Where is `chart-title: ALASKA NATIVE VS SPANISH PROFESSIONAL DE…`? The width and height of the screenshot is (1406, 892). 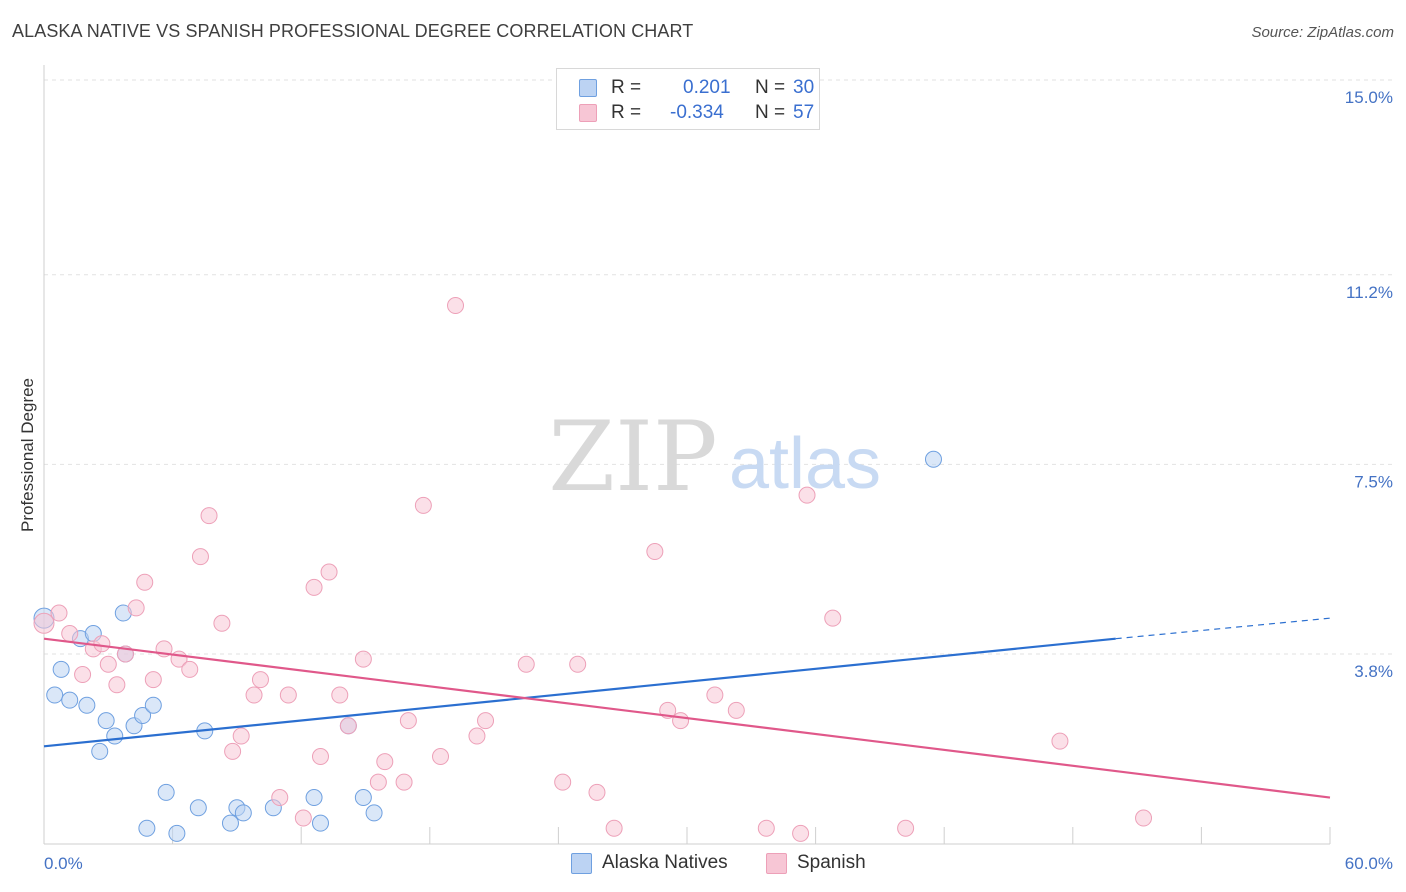 chart-title: ALASKA NATIVE VS SPANISH PROFESSIONAL DE… is located at coordinates (353, 31).